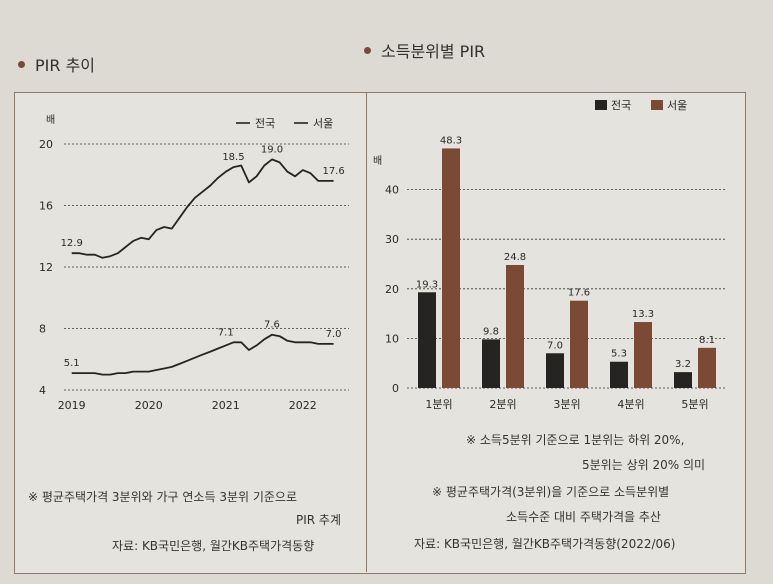 The image size is (773, 584). What do you see at coordinates (555, 345) in the screenshot?
I see `bar-value-label: 7.0` at bounding box center [555, 345].